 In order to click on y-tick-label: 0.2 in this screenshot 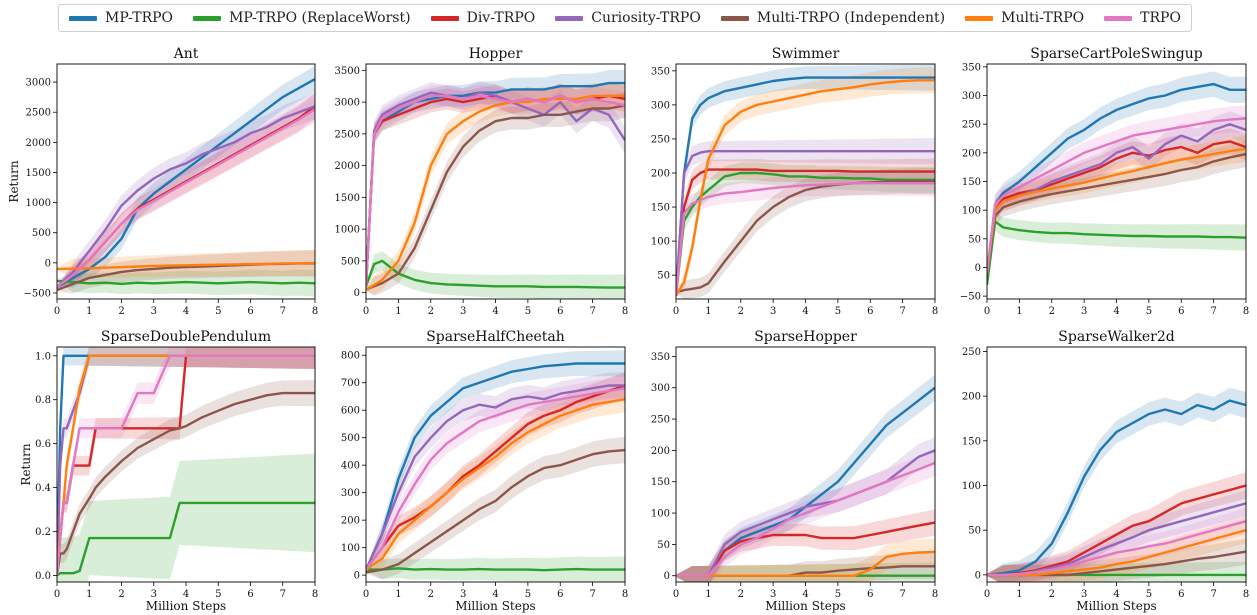, I will do `click(43, 532)`.